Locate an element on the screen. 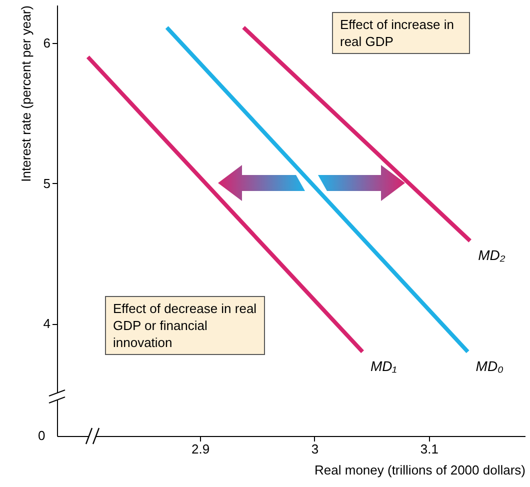 The height and width of the screenshot is (487, 530). x-tick-label: 3.1 is located at coordinates (429, 449).